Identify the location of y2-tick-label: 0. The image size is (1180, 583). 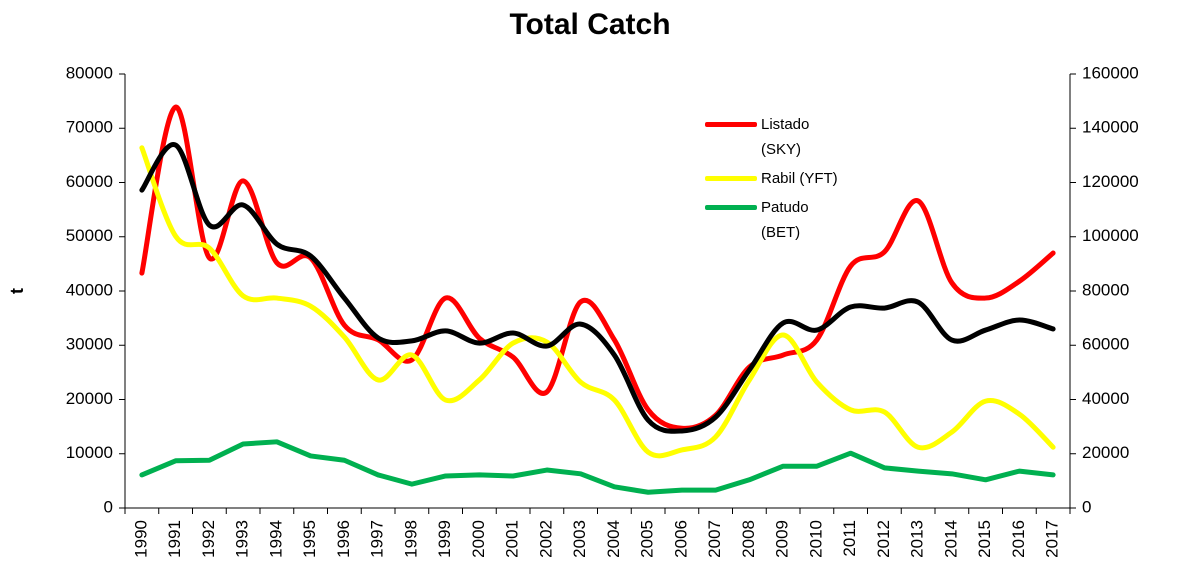
(1086, 506).